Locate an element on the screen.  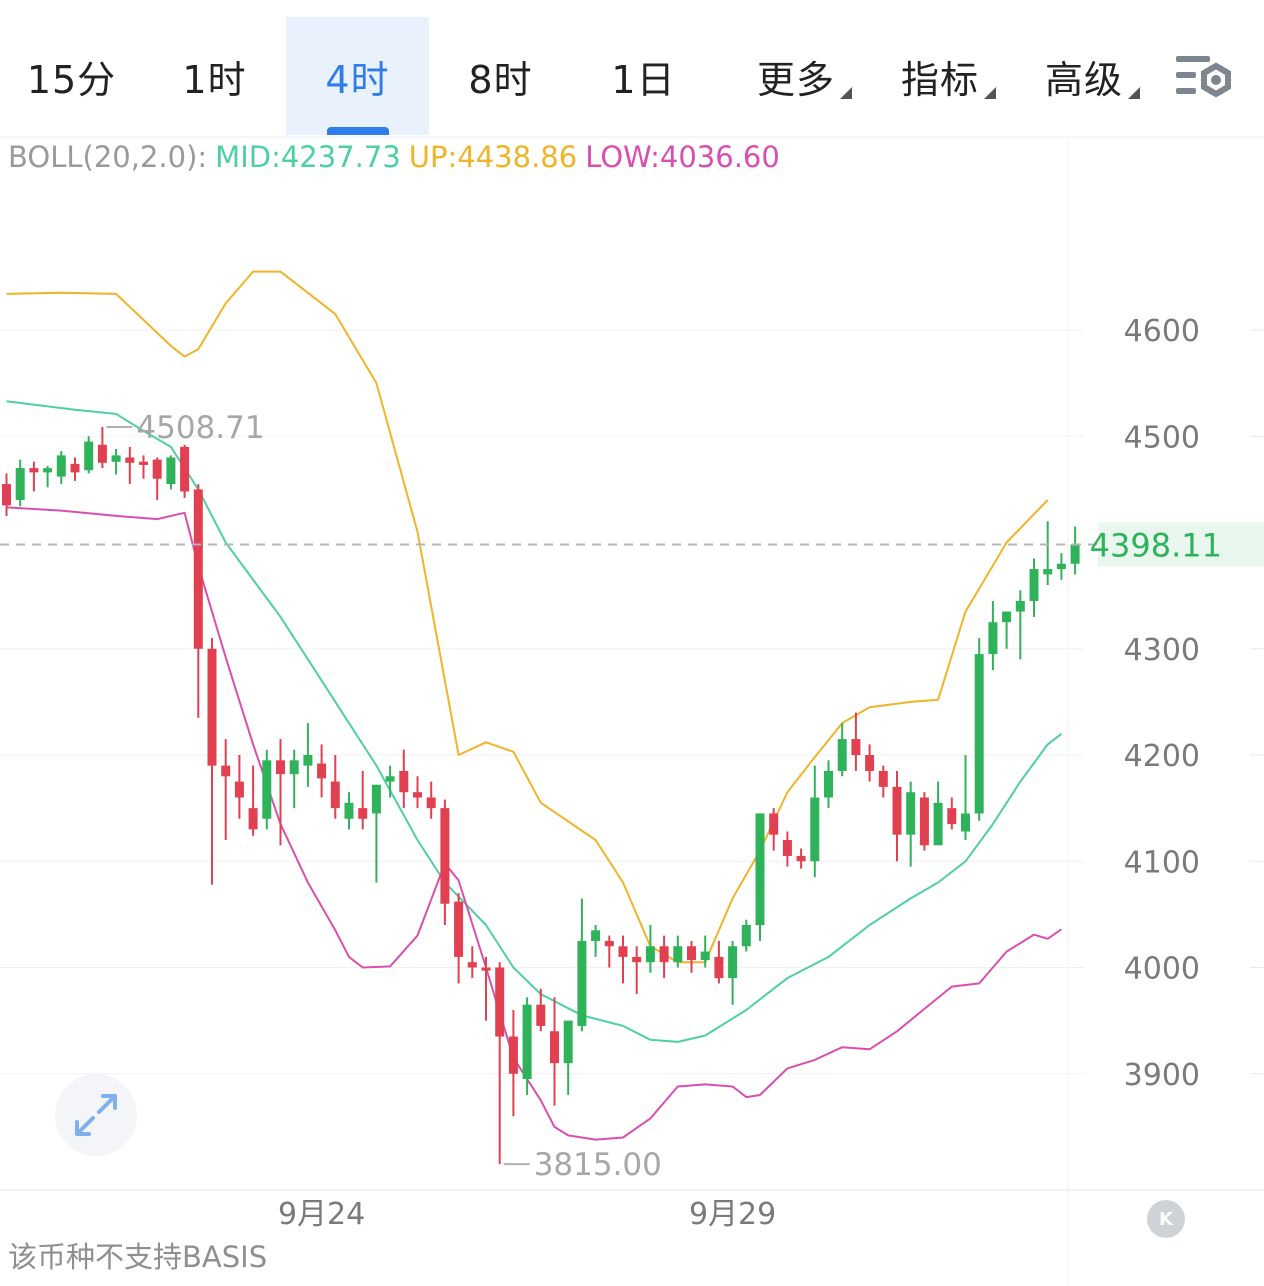
tab-4h: 4时 is located at coordinates (357, 76).